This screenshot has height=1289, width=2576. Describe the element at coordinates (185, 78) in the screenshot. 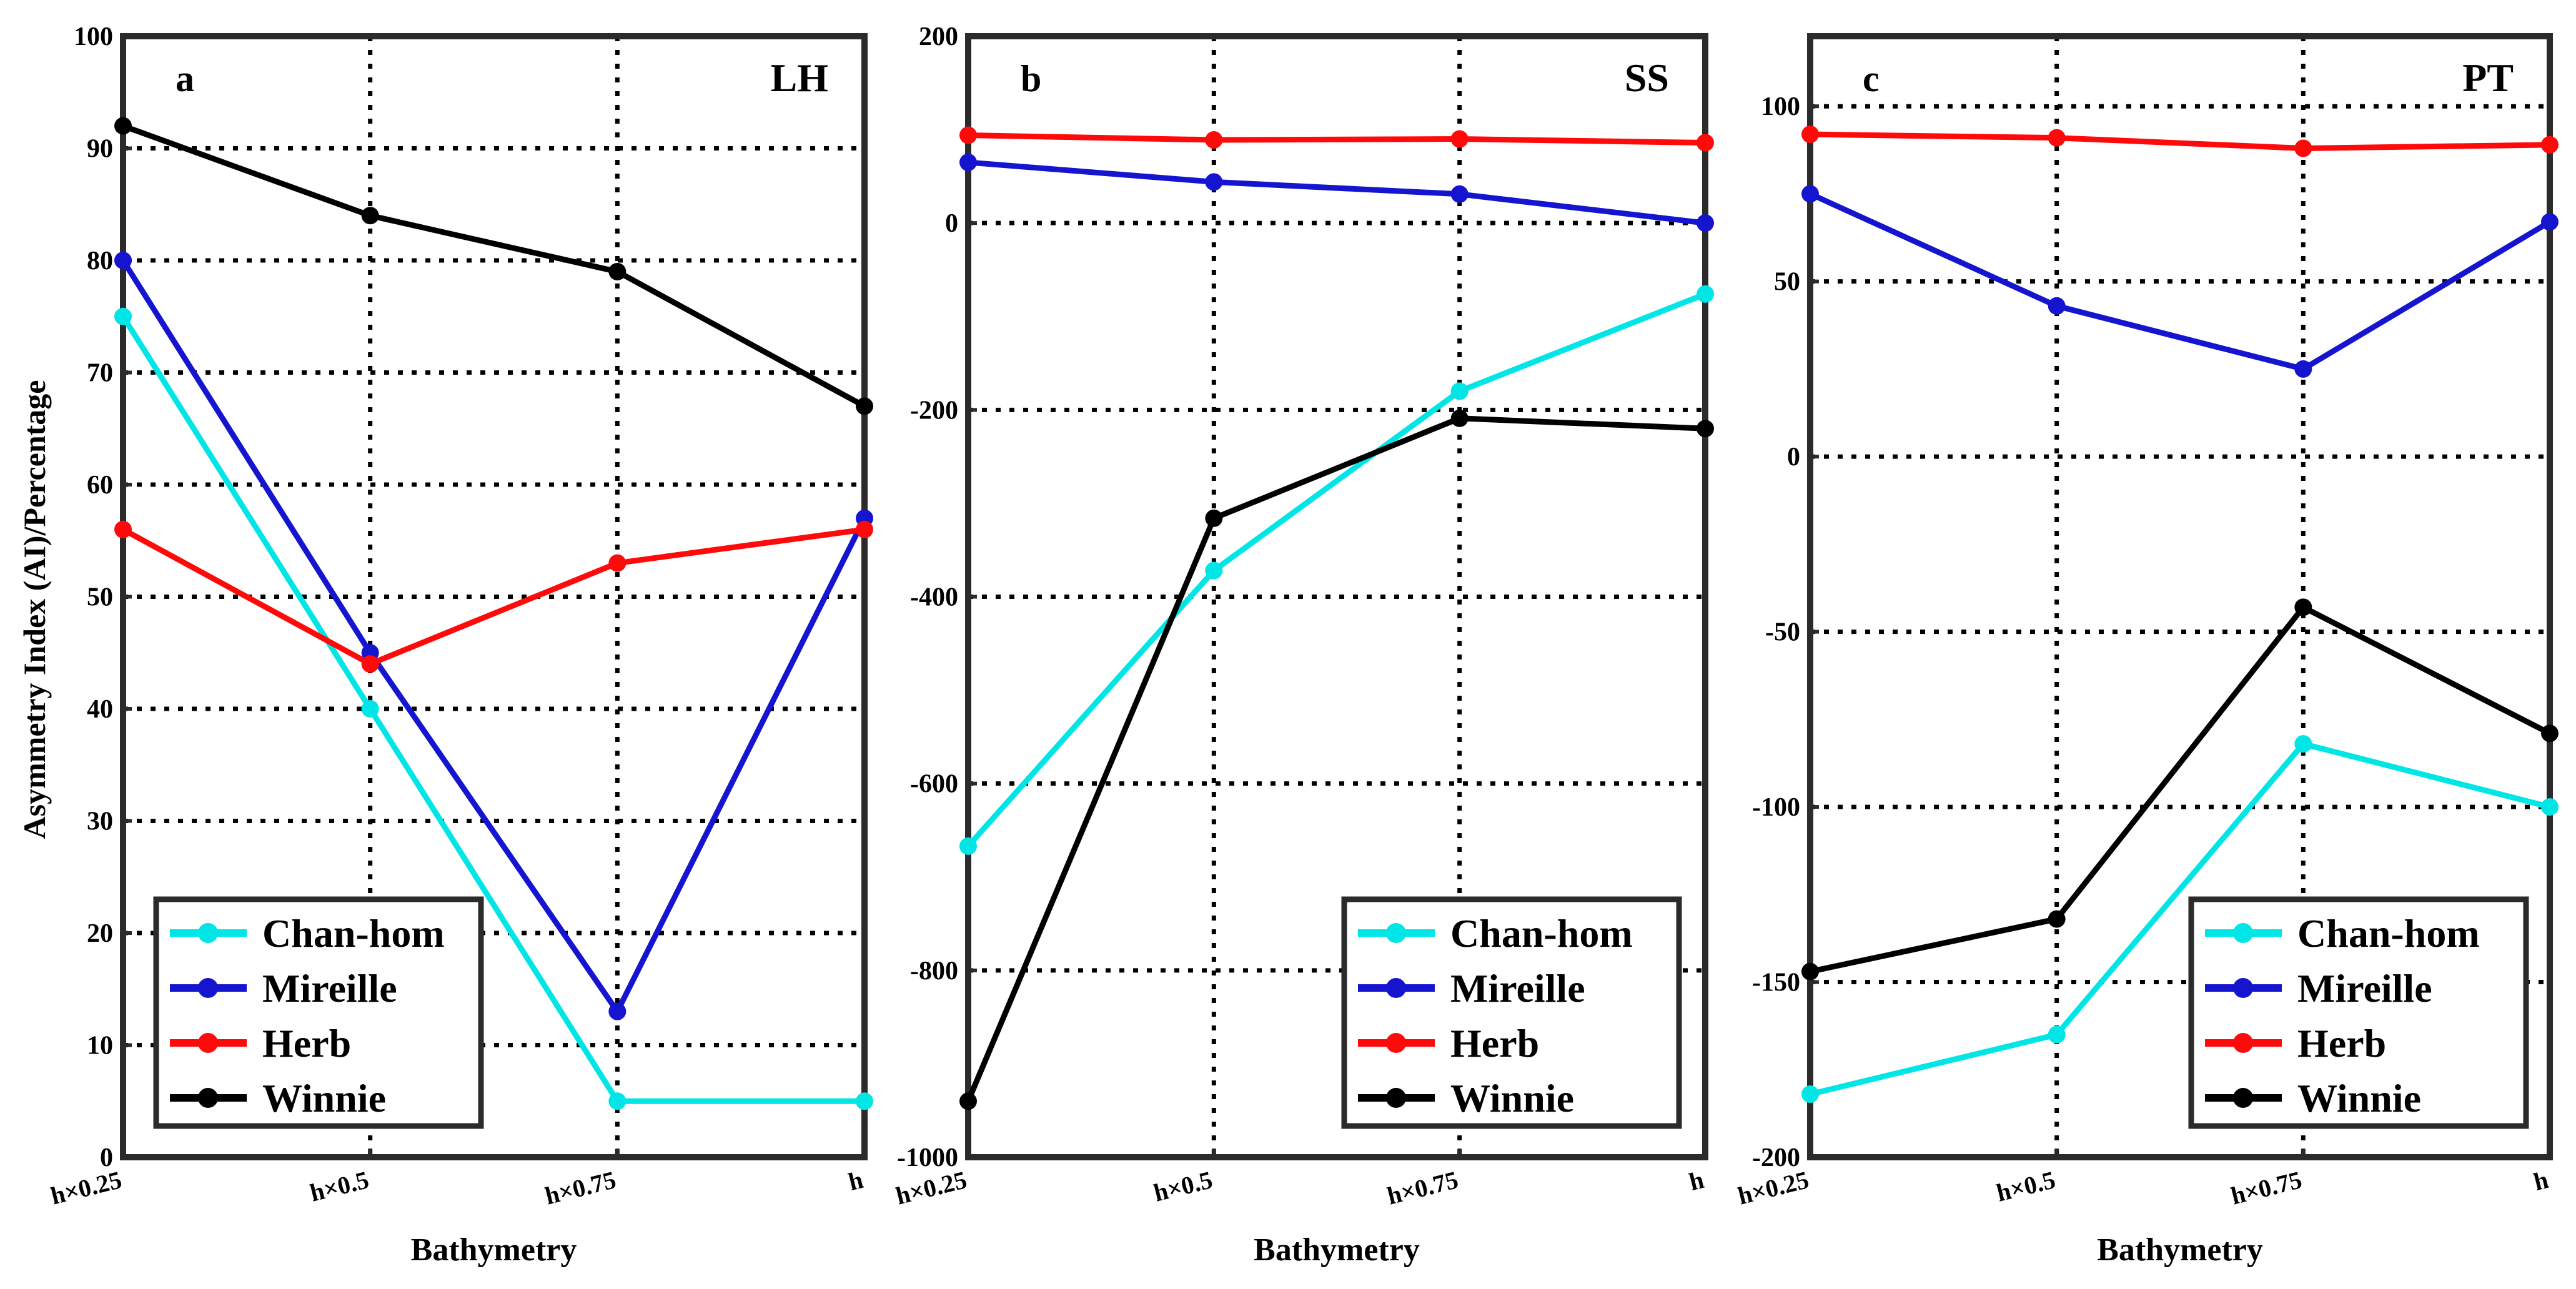

I see `panel-letter: a` at that location.